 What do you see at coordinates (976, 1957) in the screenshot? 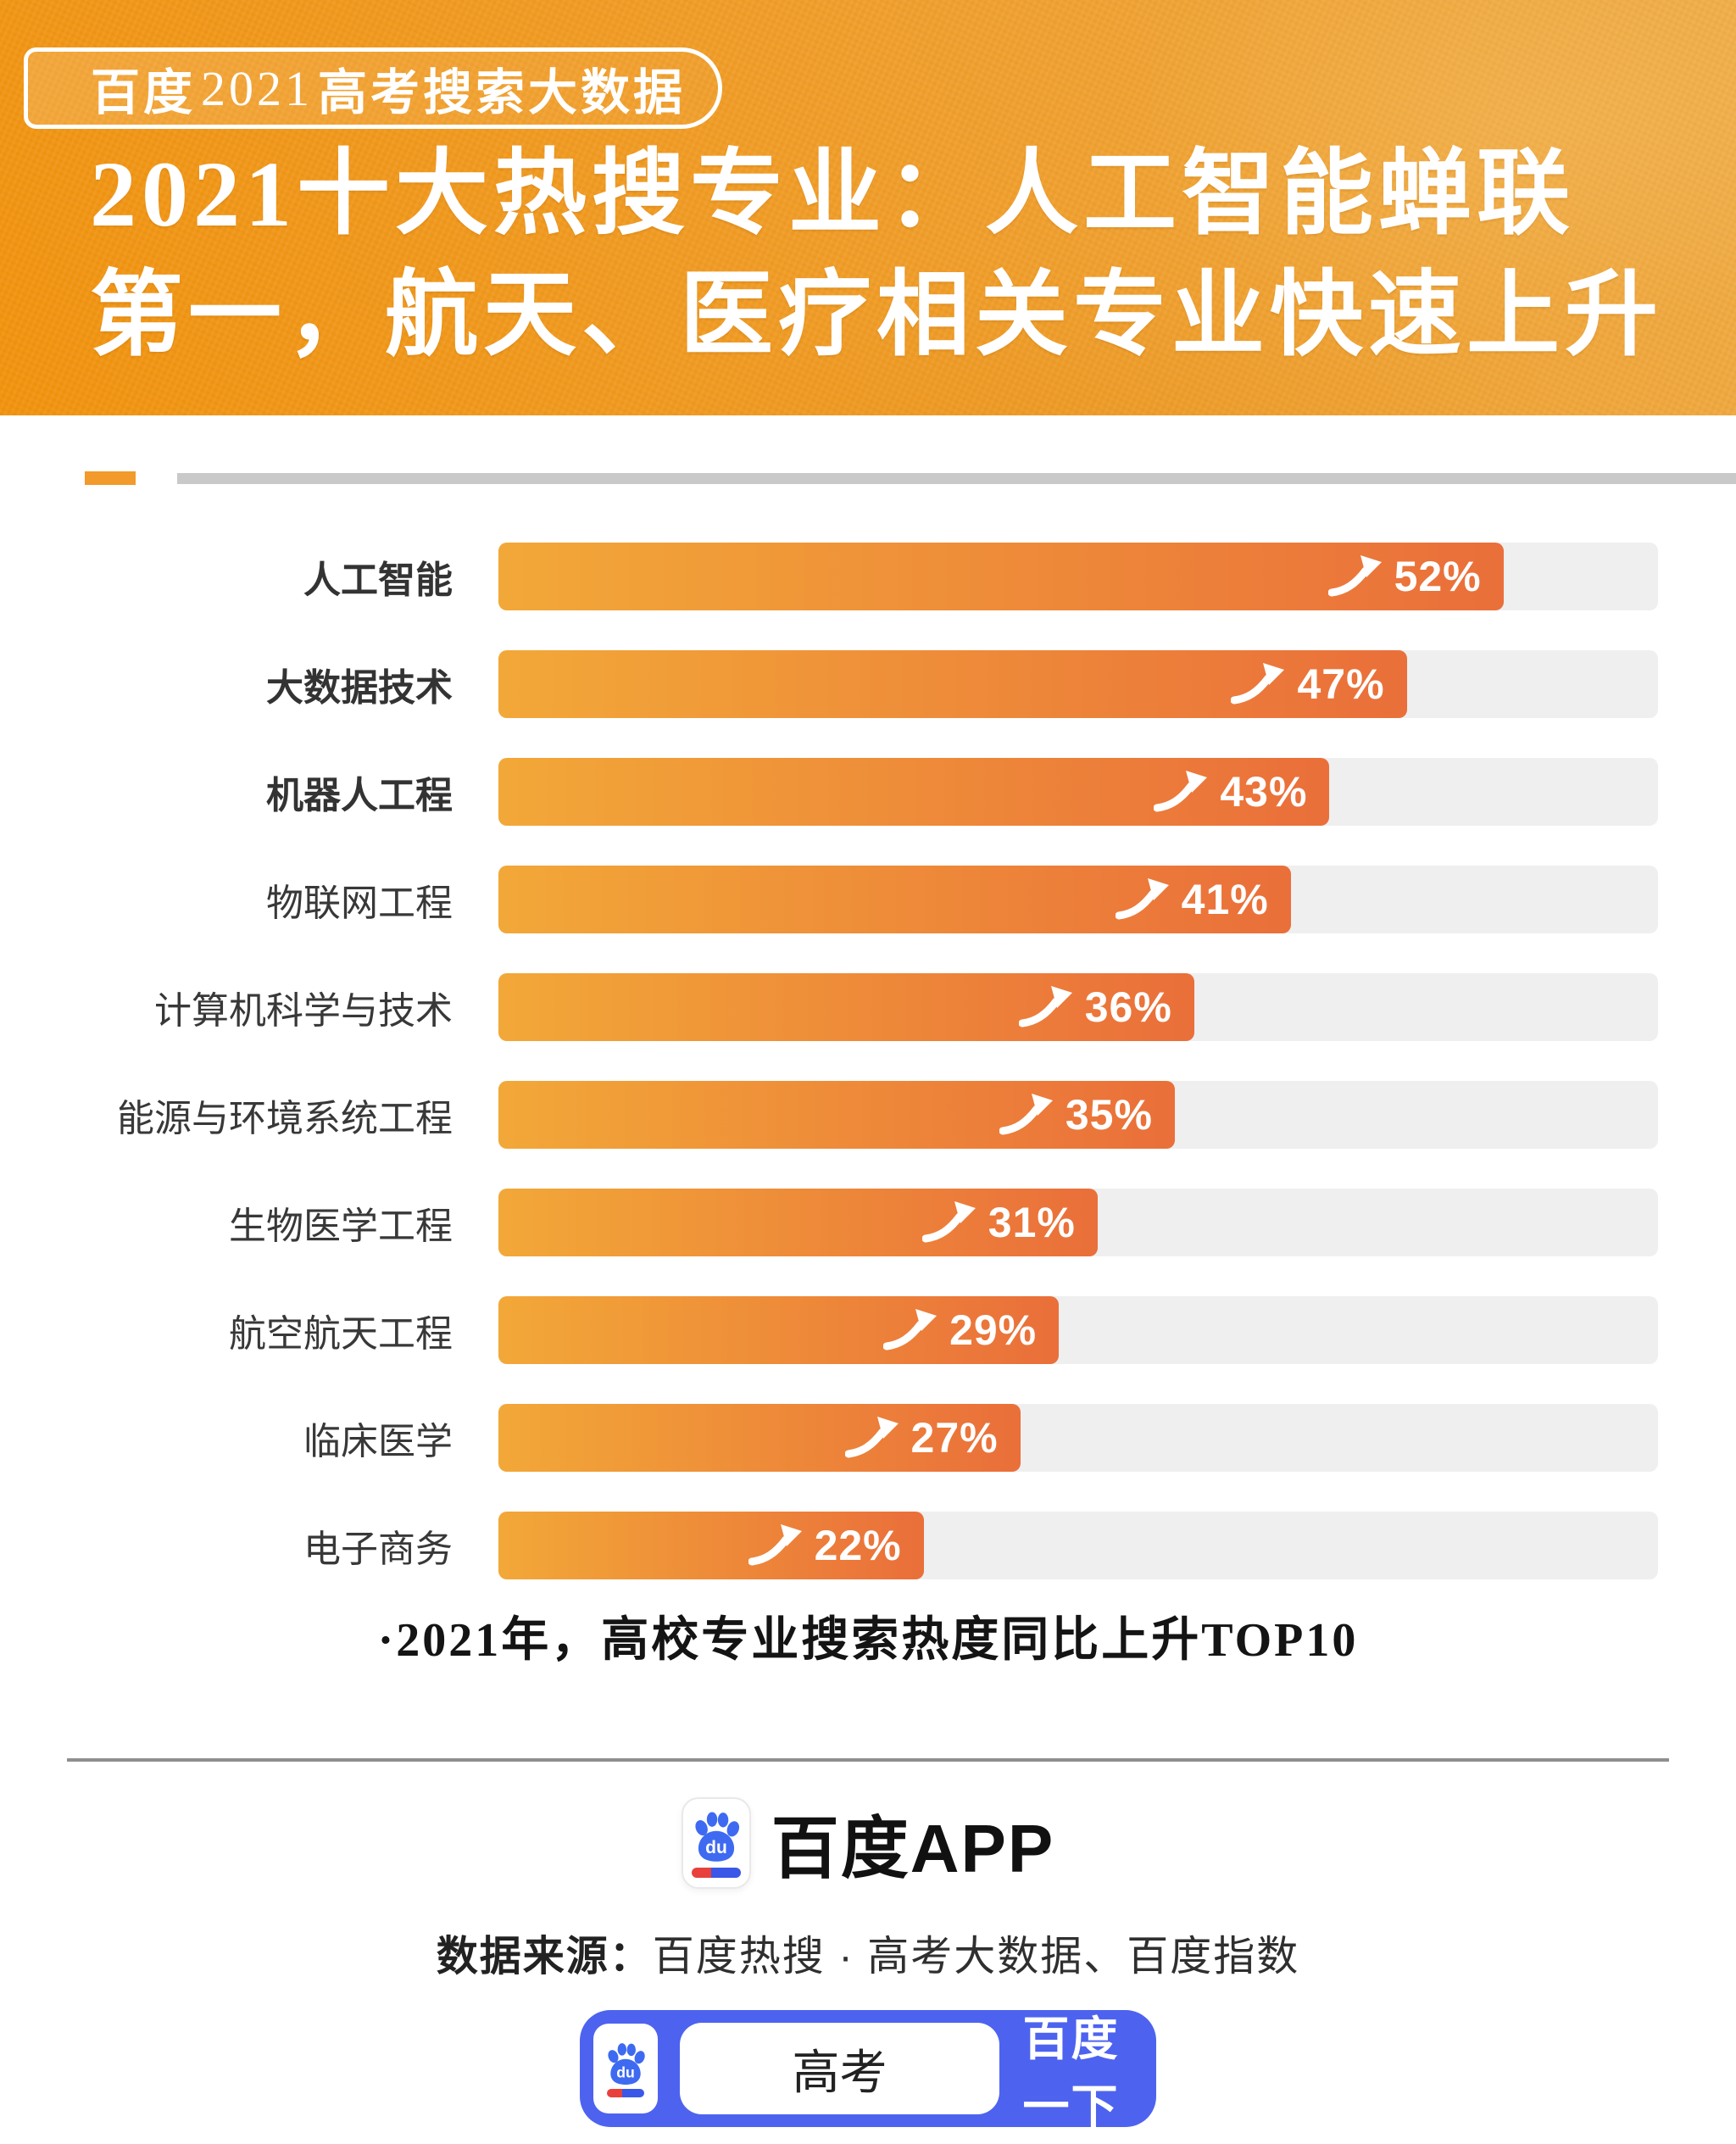
I see `data-source-text: 百度热搜 · 高考大数据、百度指数` at bounding box center [976, 1957].